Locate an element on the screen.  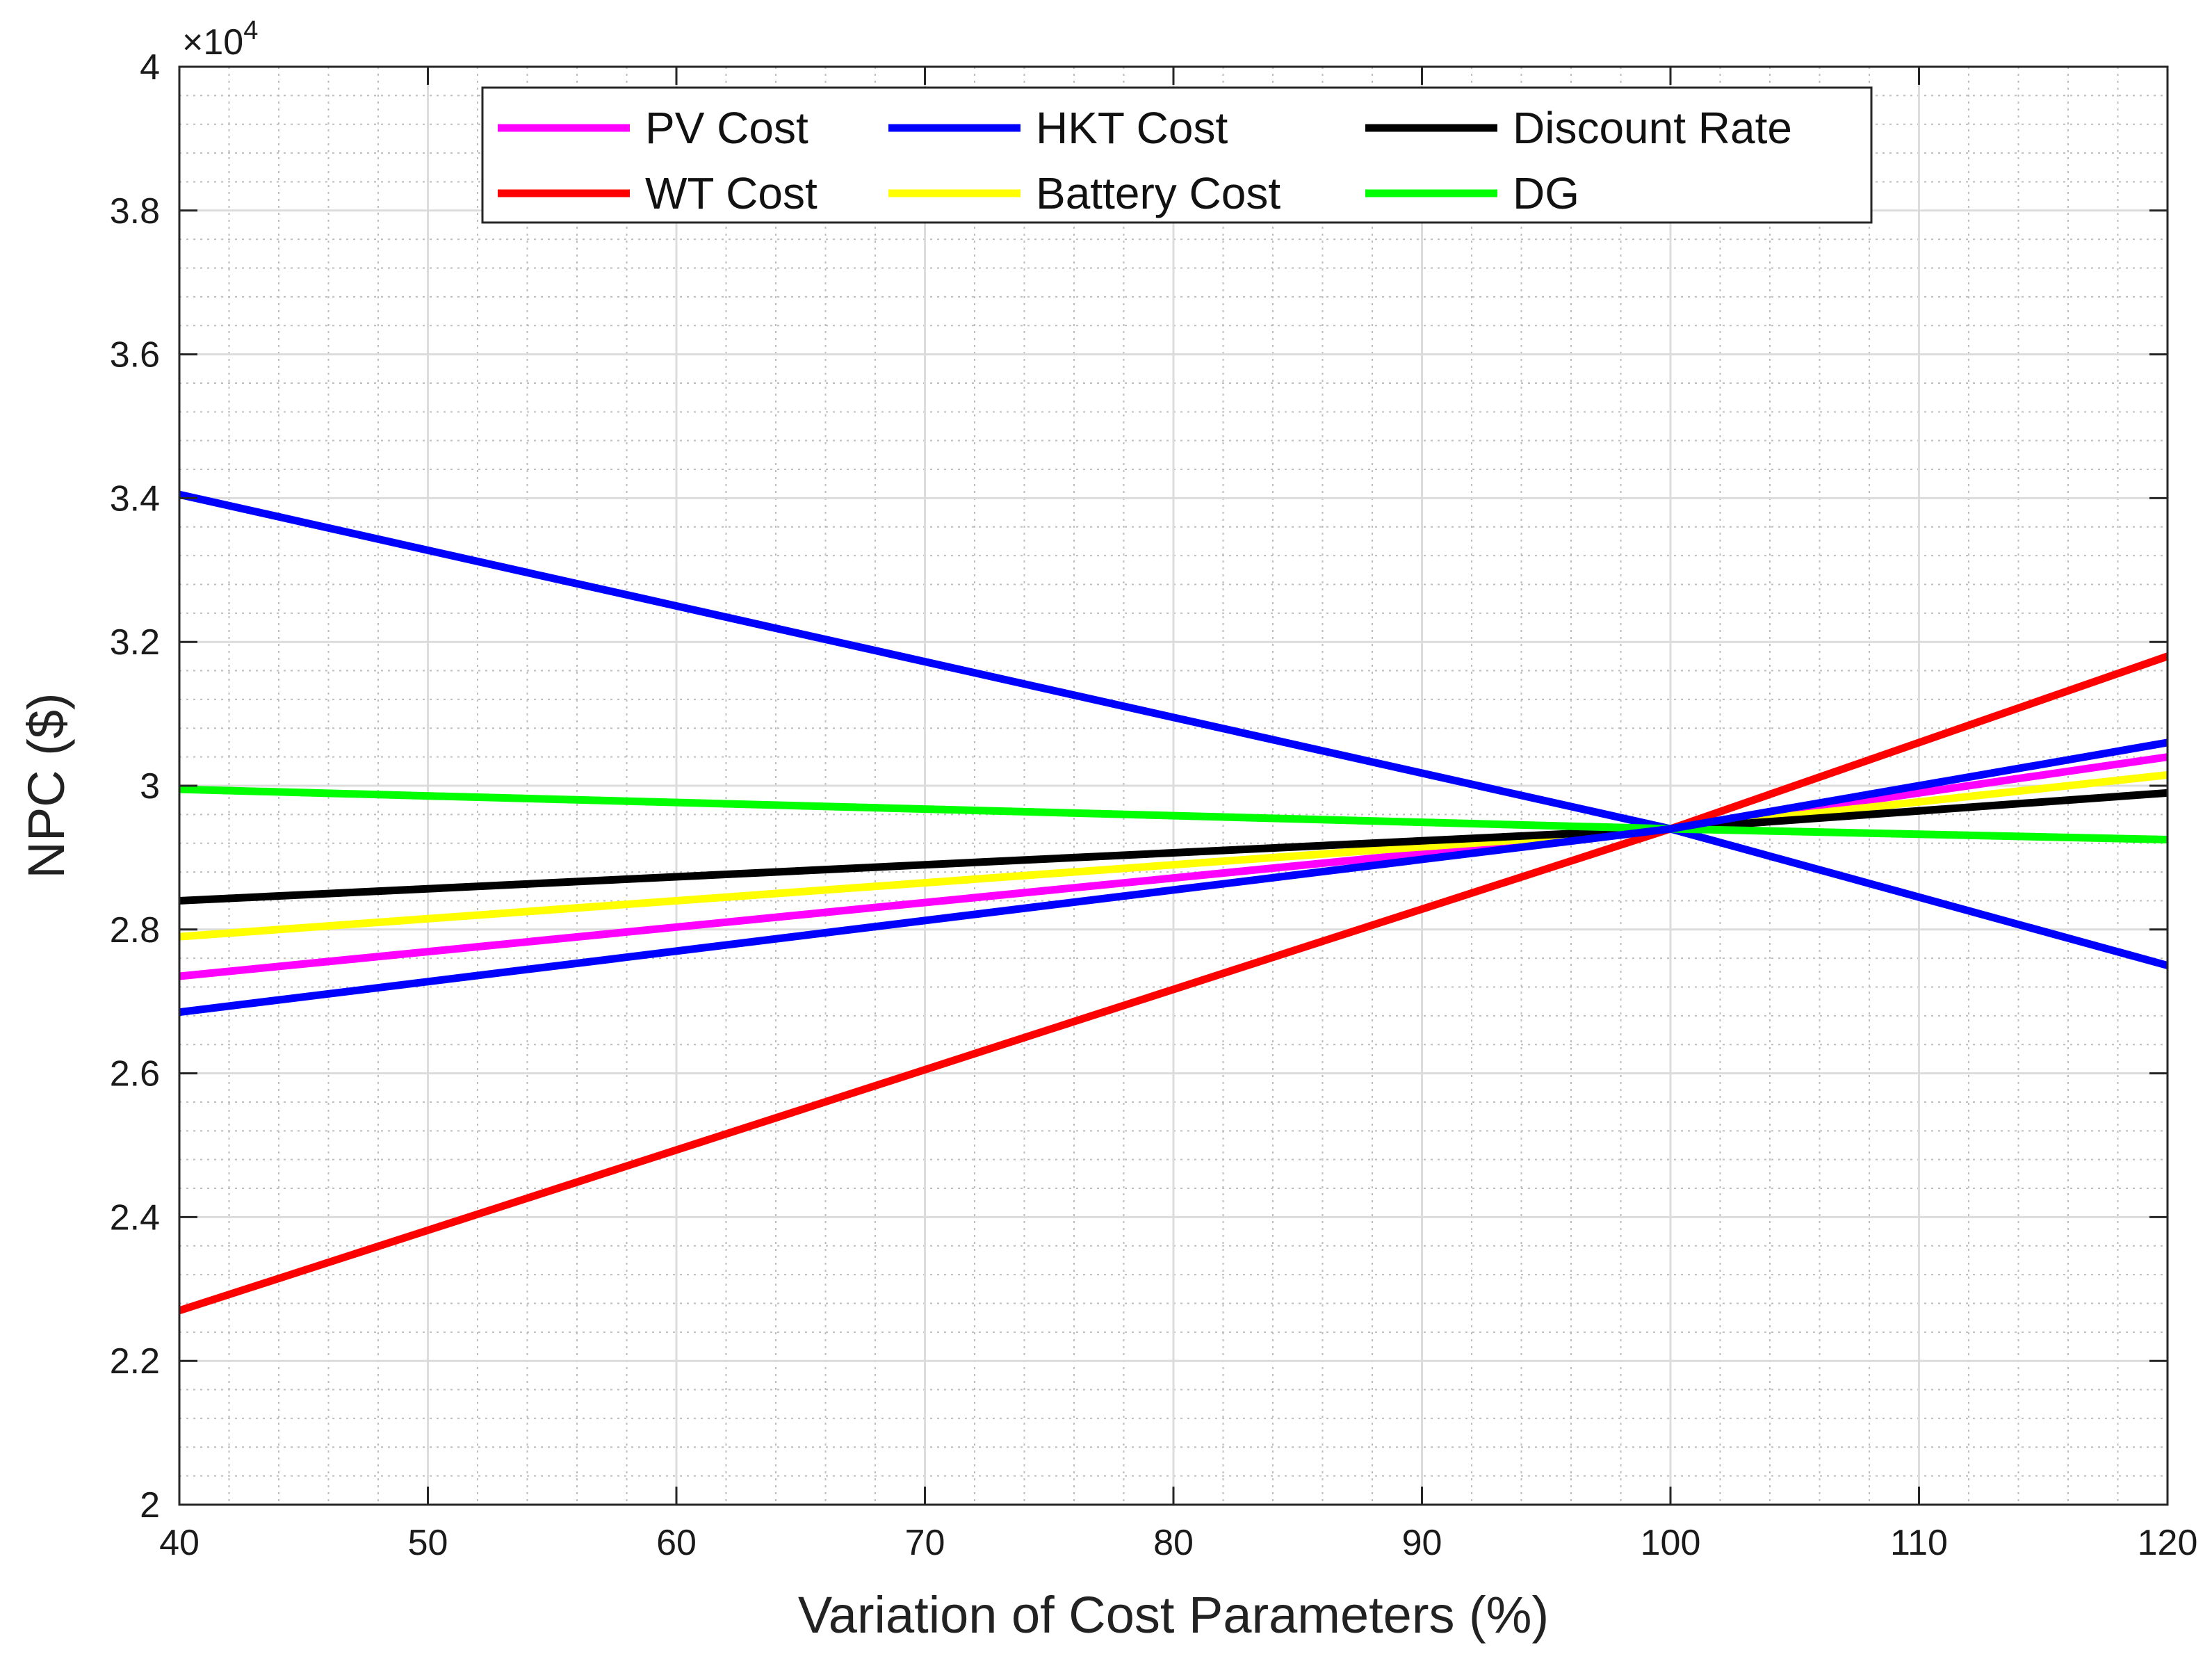
x-tick-label: 80 is located at coordinates (1173, 1543).